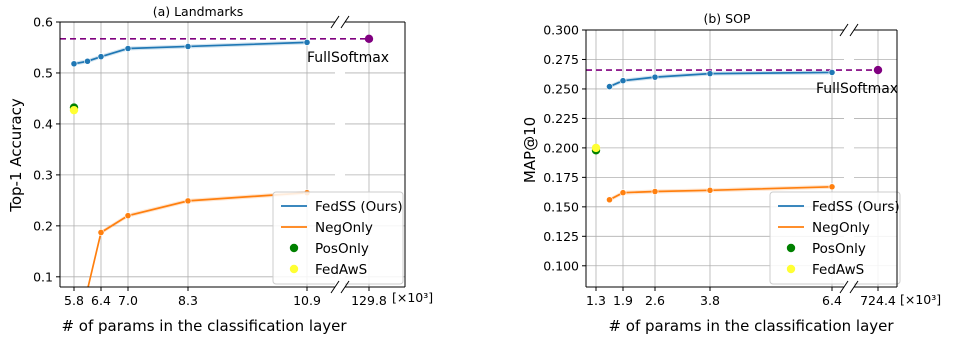 Image resolution: width=959 pixels, height=337 pixels. I want to click on y-axis-label: MAP@10, so click(530, 150).